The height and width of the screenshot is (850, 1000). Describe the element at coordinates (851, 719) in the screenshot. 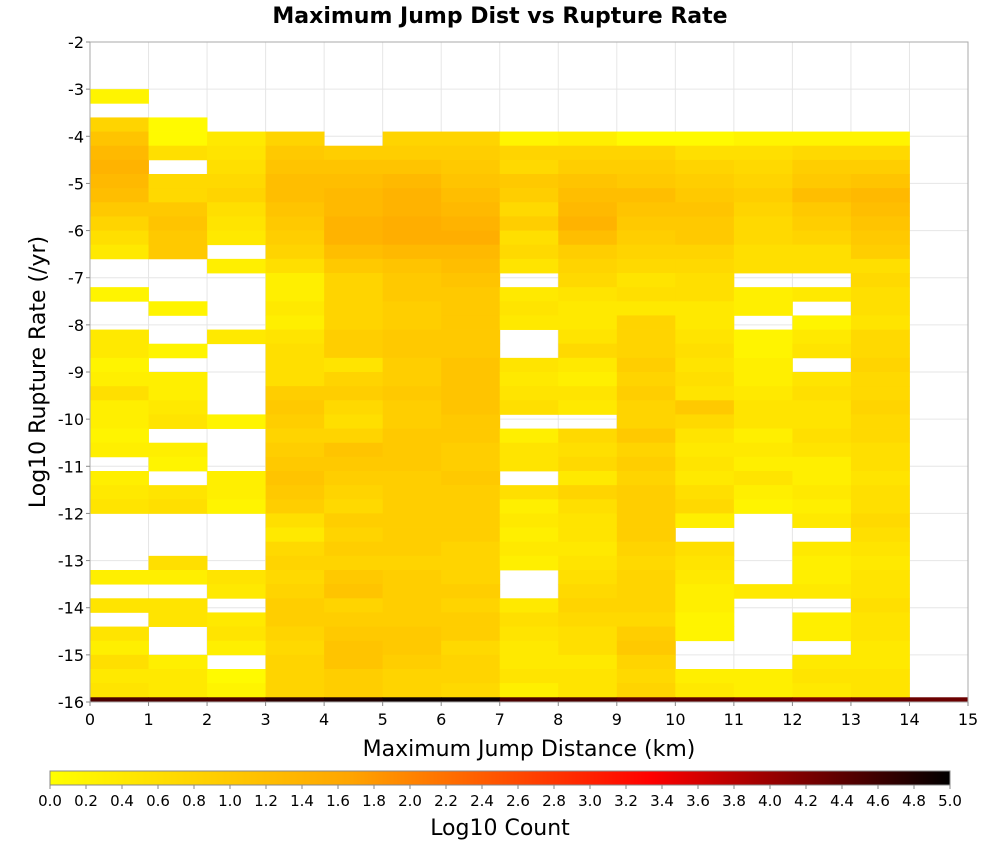

I see `x-tick-label: 13` at that location.